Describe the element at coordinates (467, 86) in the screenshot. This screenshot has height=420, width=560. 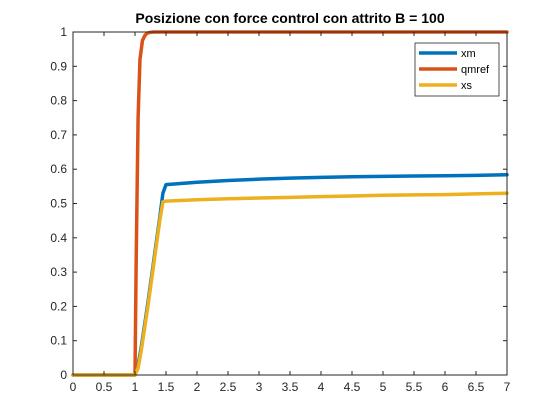
I see `legend-label-xs: xs` at that location.